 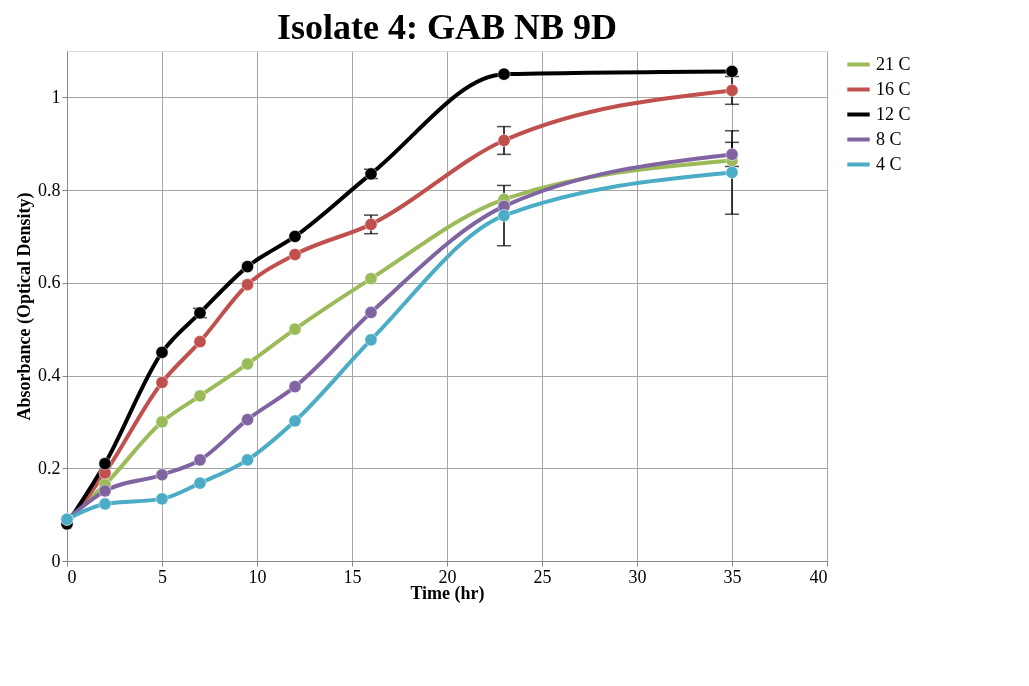 What do you see at coordinates (49, 467) in the screenshot?
I see `y-tick-label: 0.2` at bounding box center [49, 467].